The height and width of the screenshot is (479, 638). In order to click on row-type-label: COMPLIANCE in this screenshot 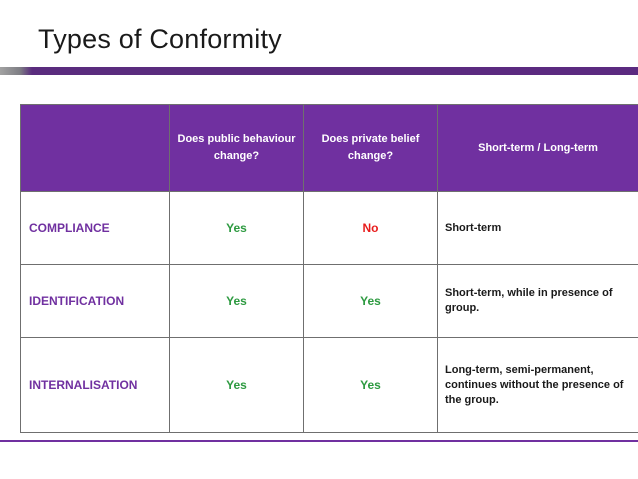, I will do `click(95, 228)`.